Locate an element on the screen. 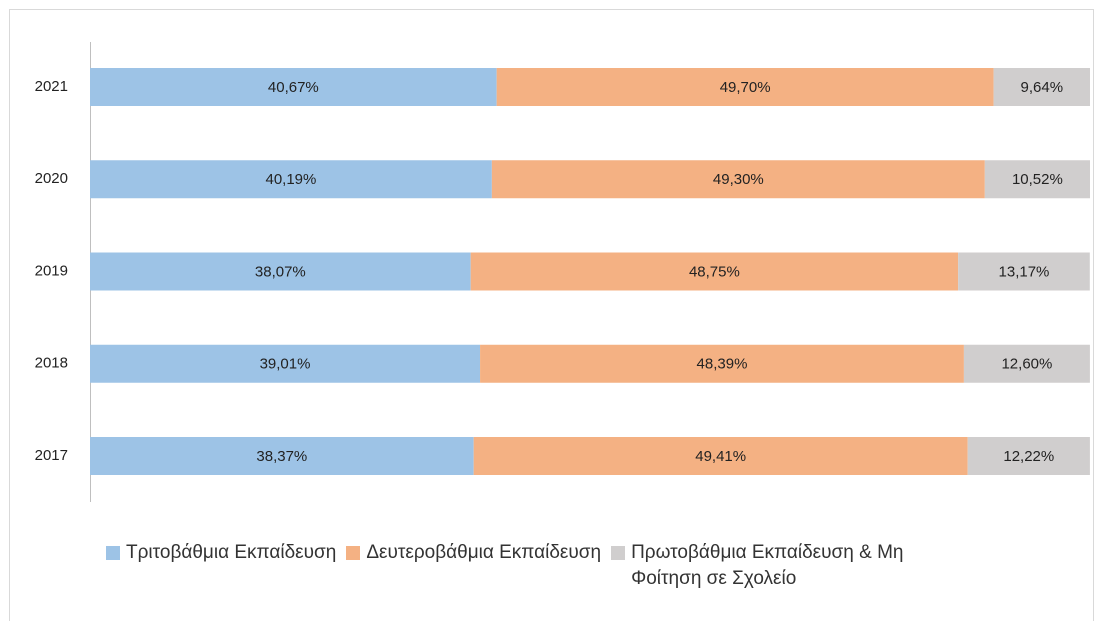 This screenshot has width=1103, height=621. data-label: 48,75% is located at coordinates (714, 271).